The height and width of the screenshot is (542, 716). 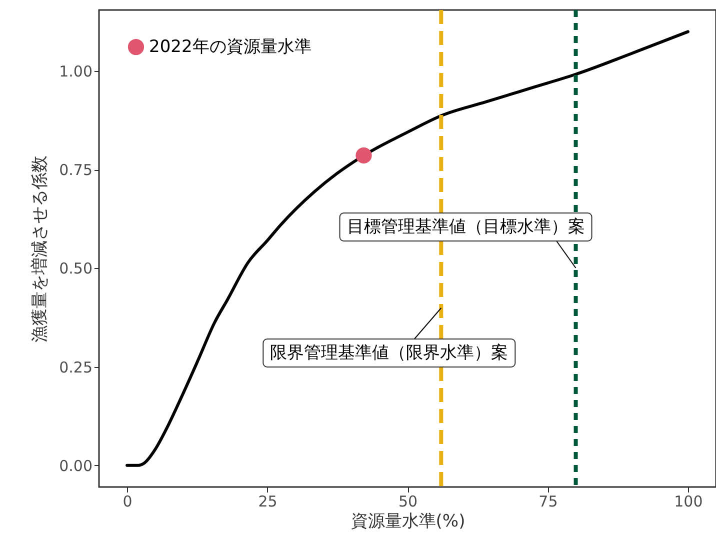 I want to click on y-tick-label: 1.00, so click(x=75, y=71).